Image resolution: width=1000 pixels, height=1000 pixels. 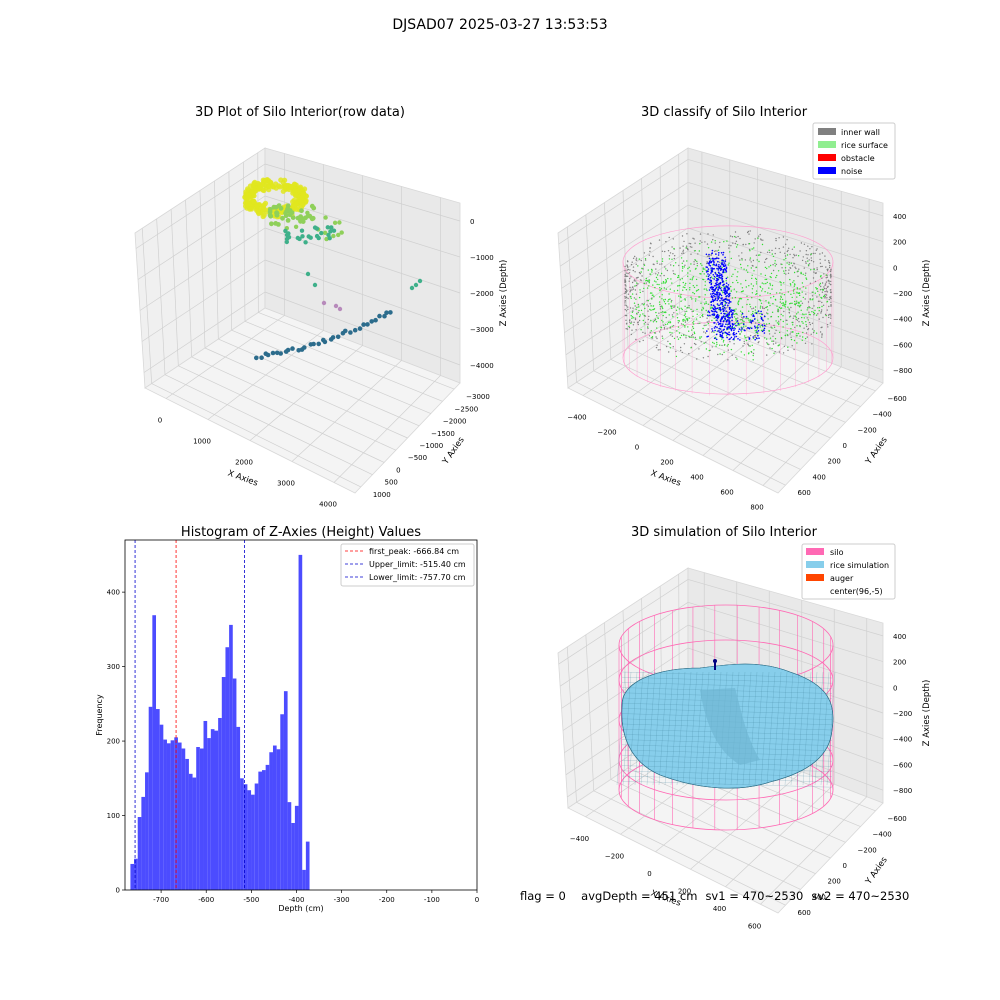 I want to click on y-axis-label: Y Axies, so click(x=876, y=451).